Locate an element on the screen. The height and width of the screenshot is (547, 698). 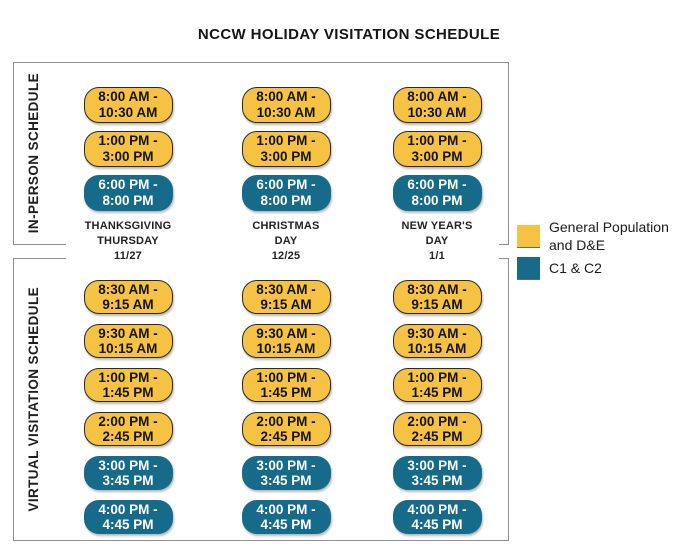
day-name-line1: THANKSGIVING is located at coordinates (128, 226).